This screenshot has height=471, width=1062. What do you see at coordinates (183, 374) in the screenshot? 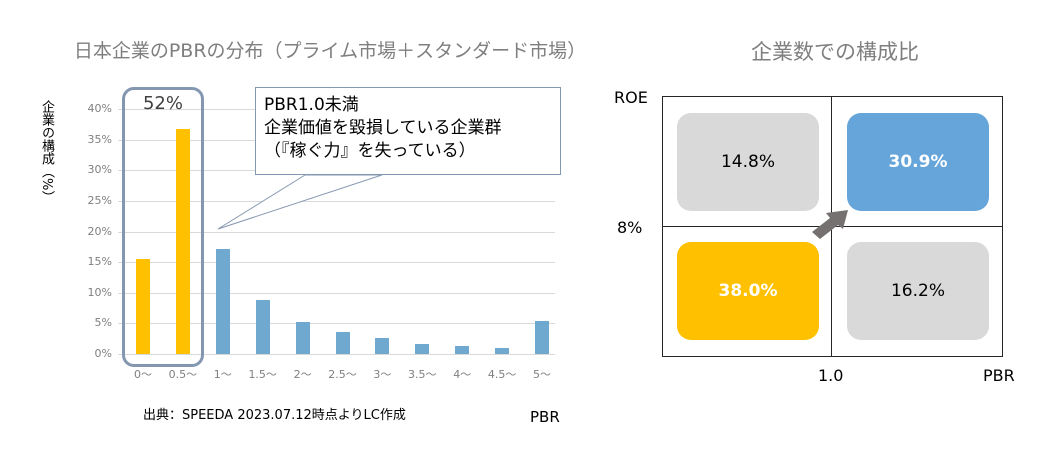
I see `x-tick-label: 0.5〜` at bounding box center [183, 374].